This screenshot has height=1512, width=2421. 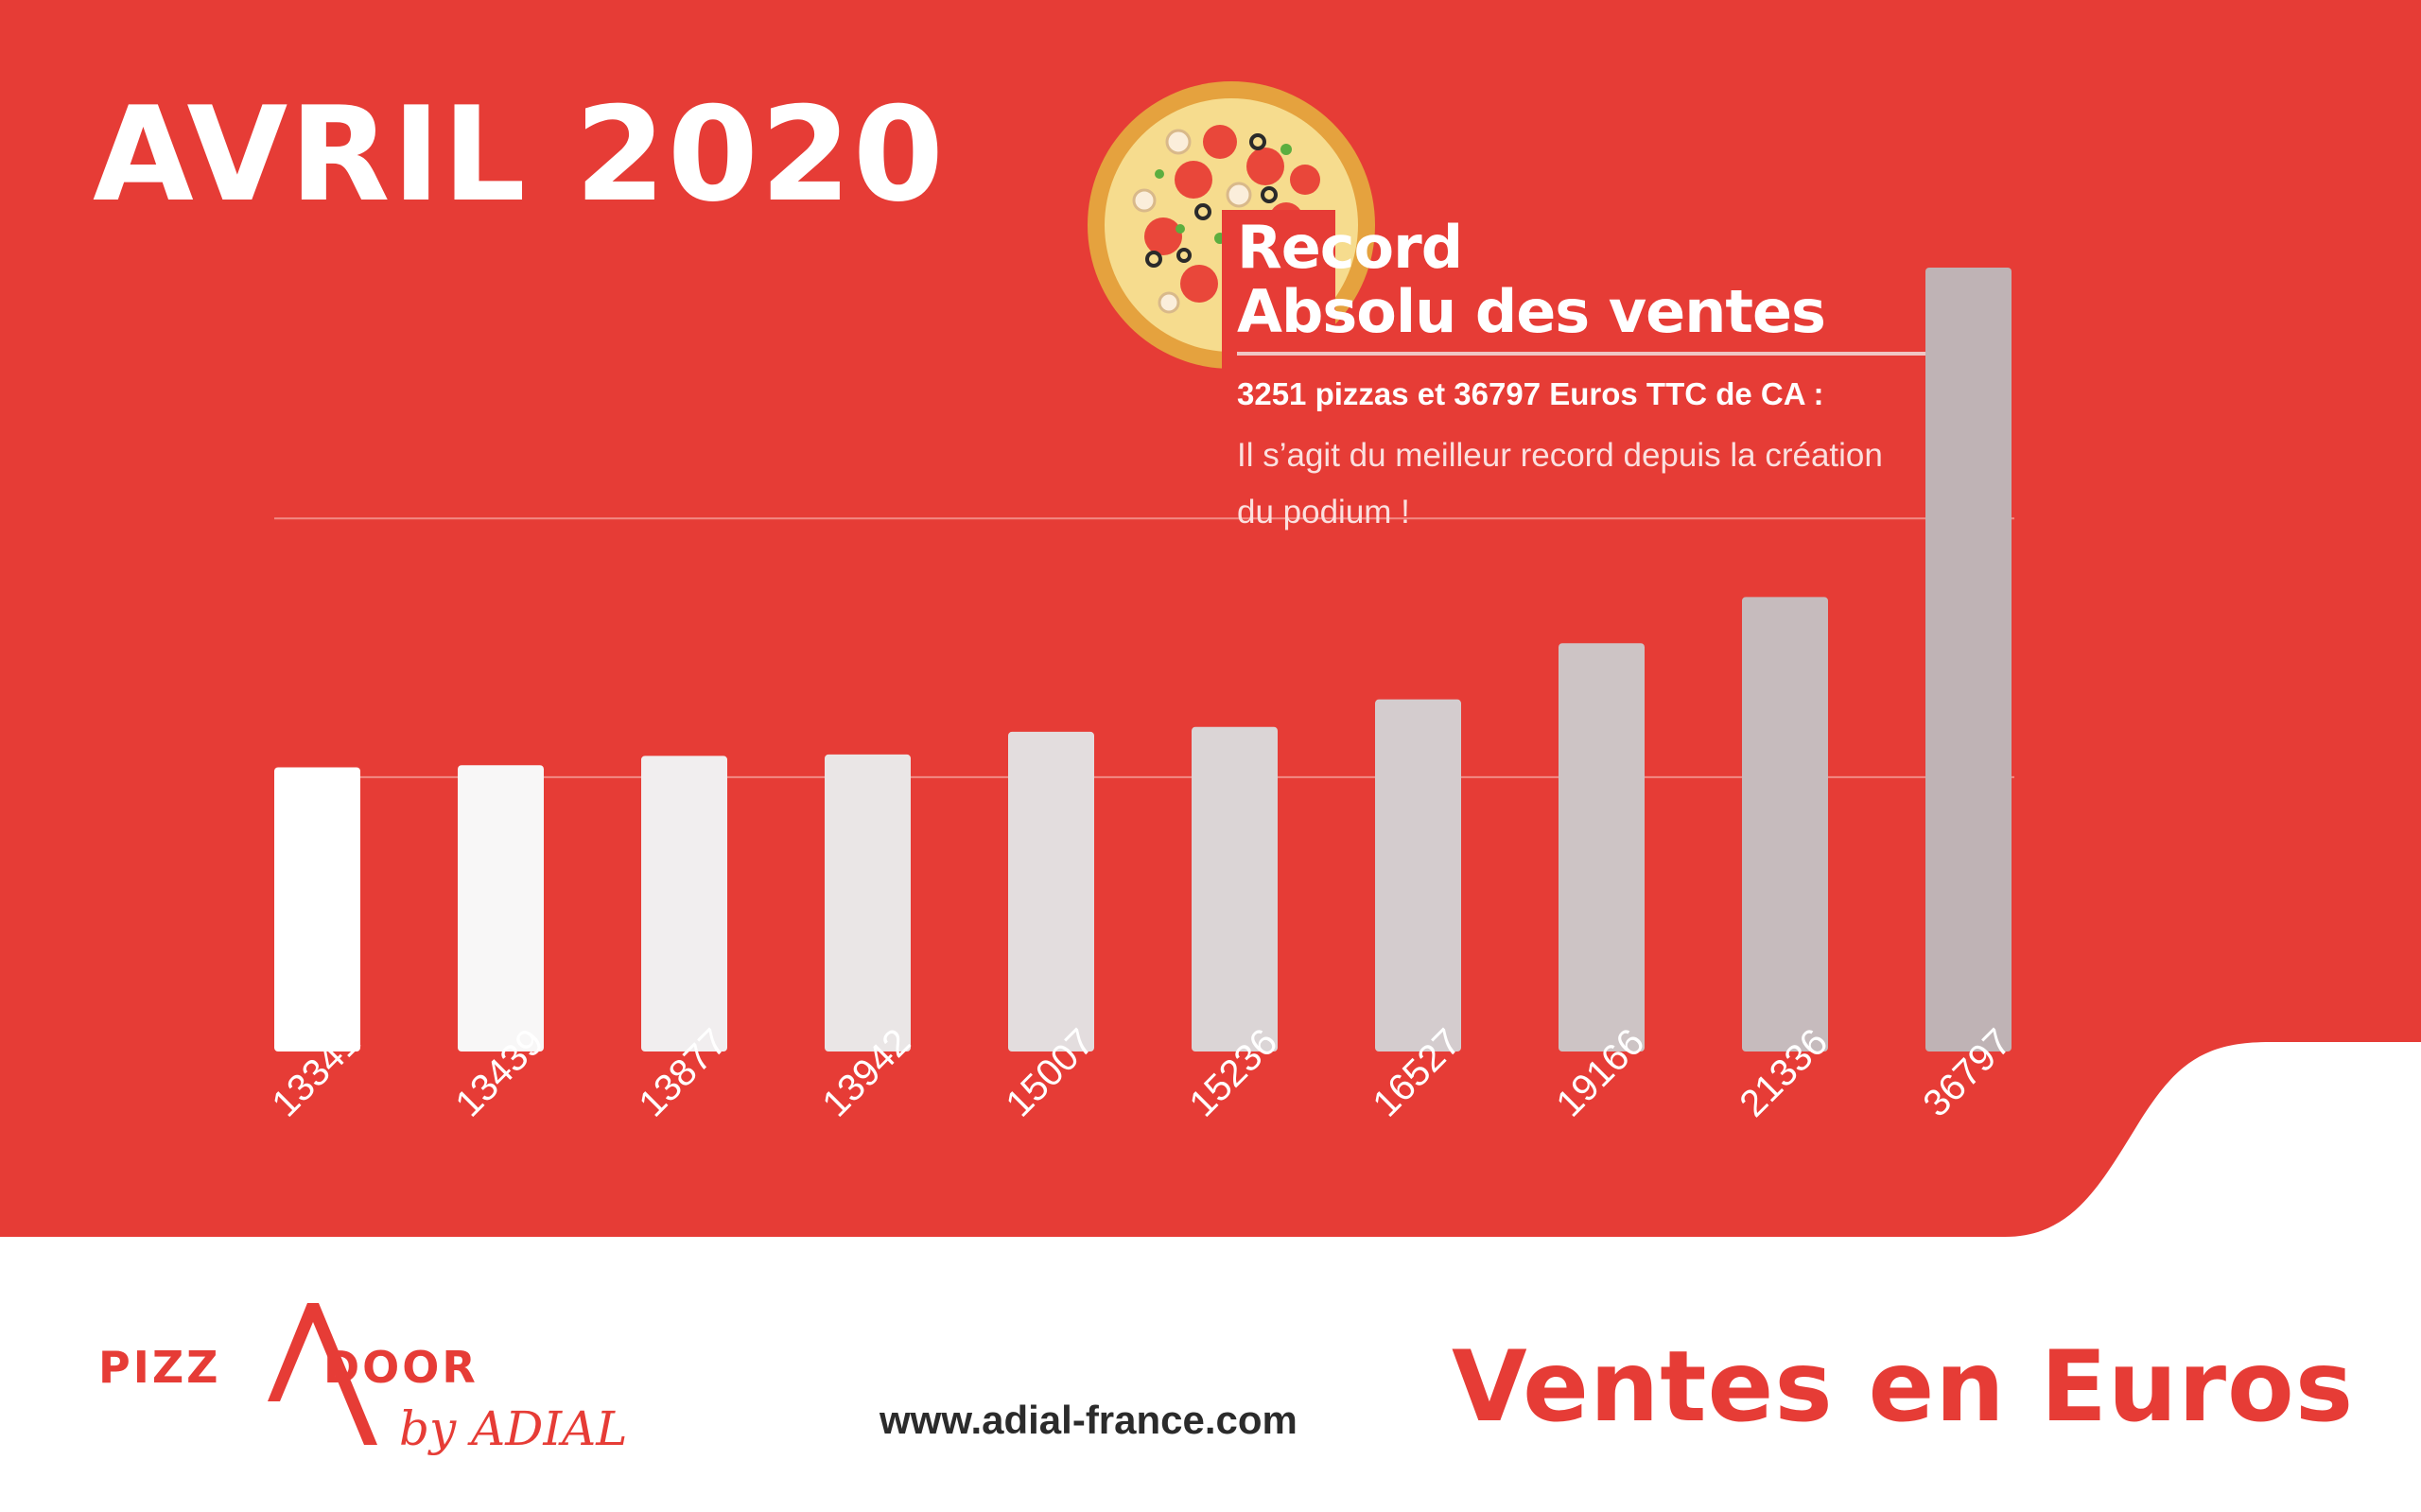 I want to click on record-title-line2: Absolu des ventes, so click(x=1531, y=312).